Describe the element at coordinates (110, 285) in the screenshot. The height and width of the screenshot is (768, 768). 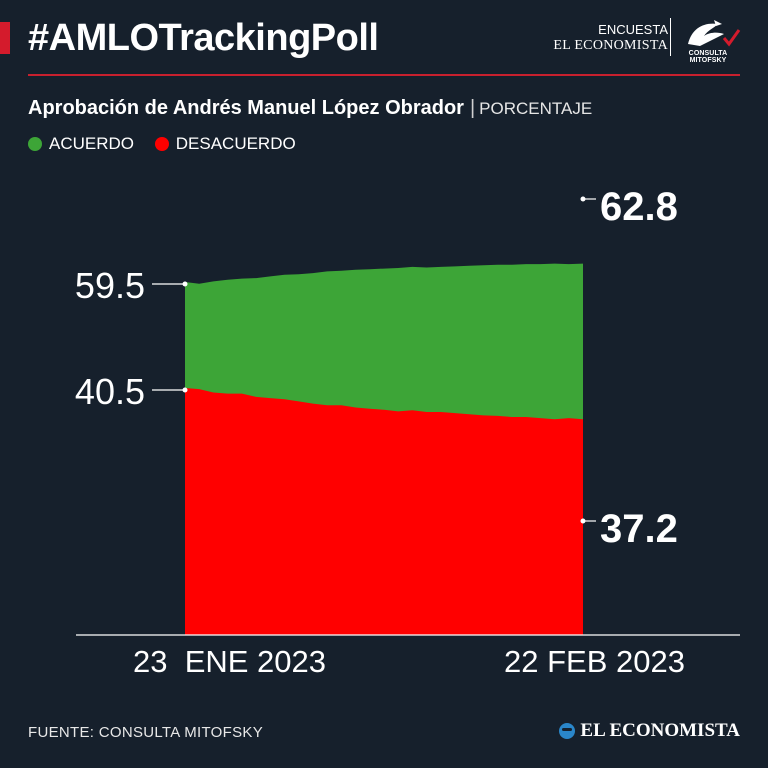
I see `label-start-acuerdo: 59.5` at that location.